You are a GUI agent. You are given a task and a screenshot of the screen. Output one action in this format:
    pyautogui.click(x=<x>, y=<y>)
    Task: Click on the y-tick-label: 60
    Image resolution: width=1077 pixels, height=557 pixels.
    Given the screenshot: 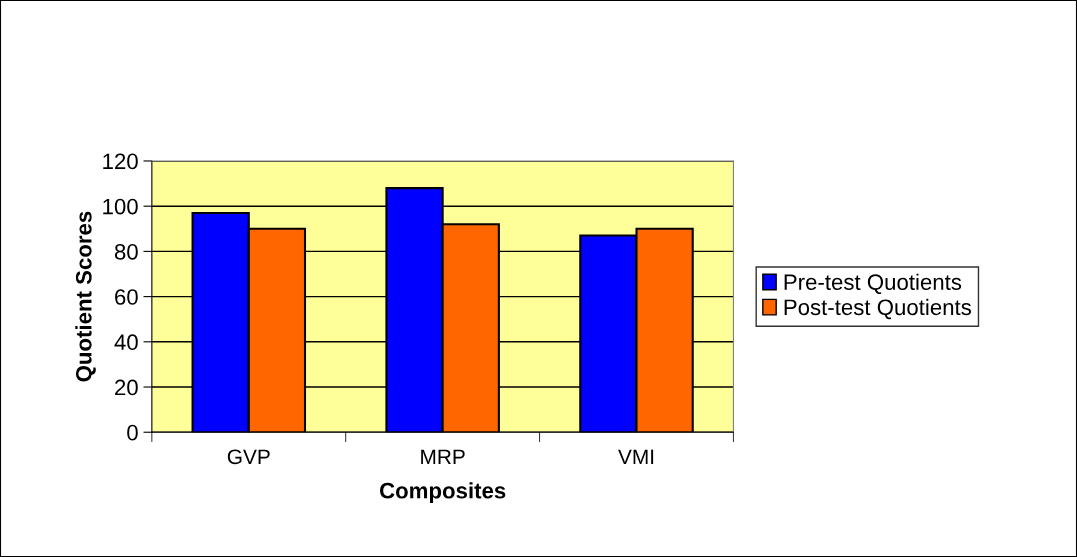 What is the action you would take?
    pyautogui.click(x=126, y=297)
    